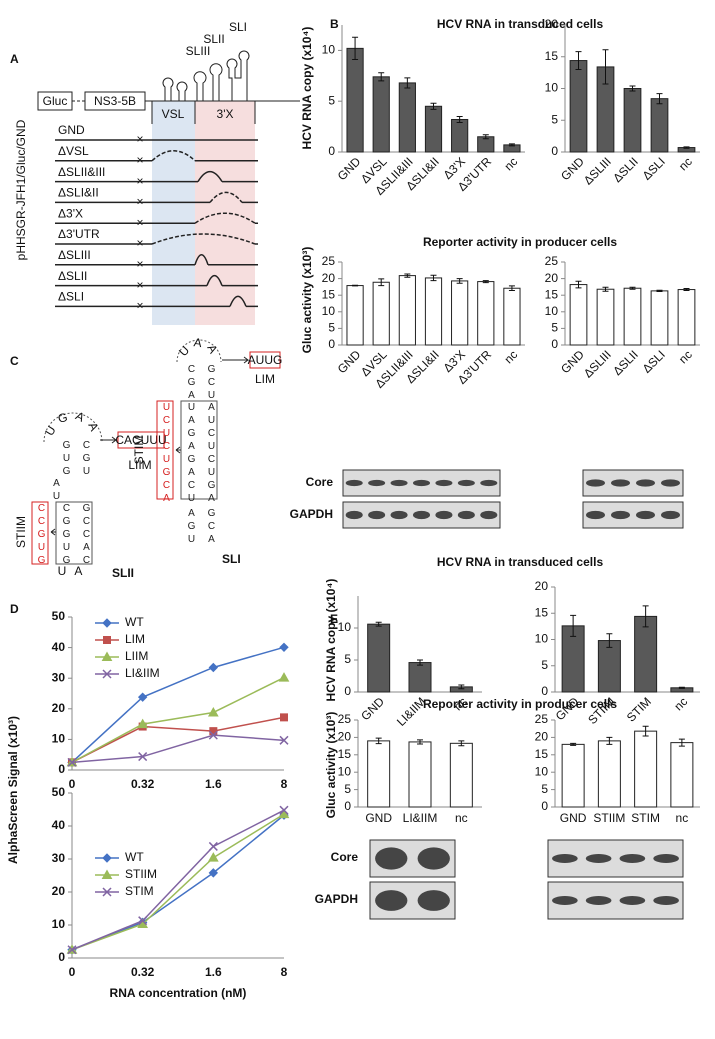 The height and width of the screenshot is (1039, 715). I want to click on construct-row-label: Δ3'UTR, so click(79, 234).